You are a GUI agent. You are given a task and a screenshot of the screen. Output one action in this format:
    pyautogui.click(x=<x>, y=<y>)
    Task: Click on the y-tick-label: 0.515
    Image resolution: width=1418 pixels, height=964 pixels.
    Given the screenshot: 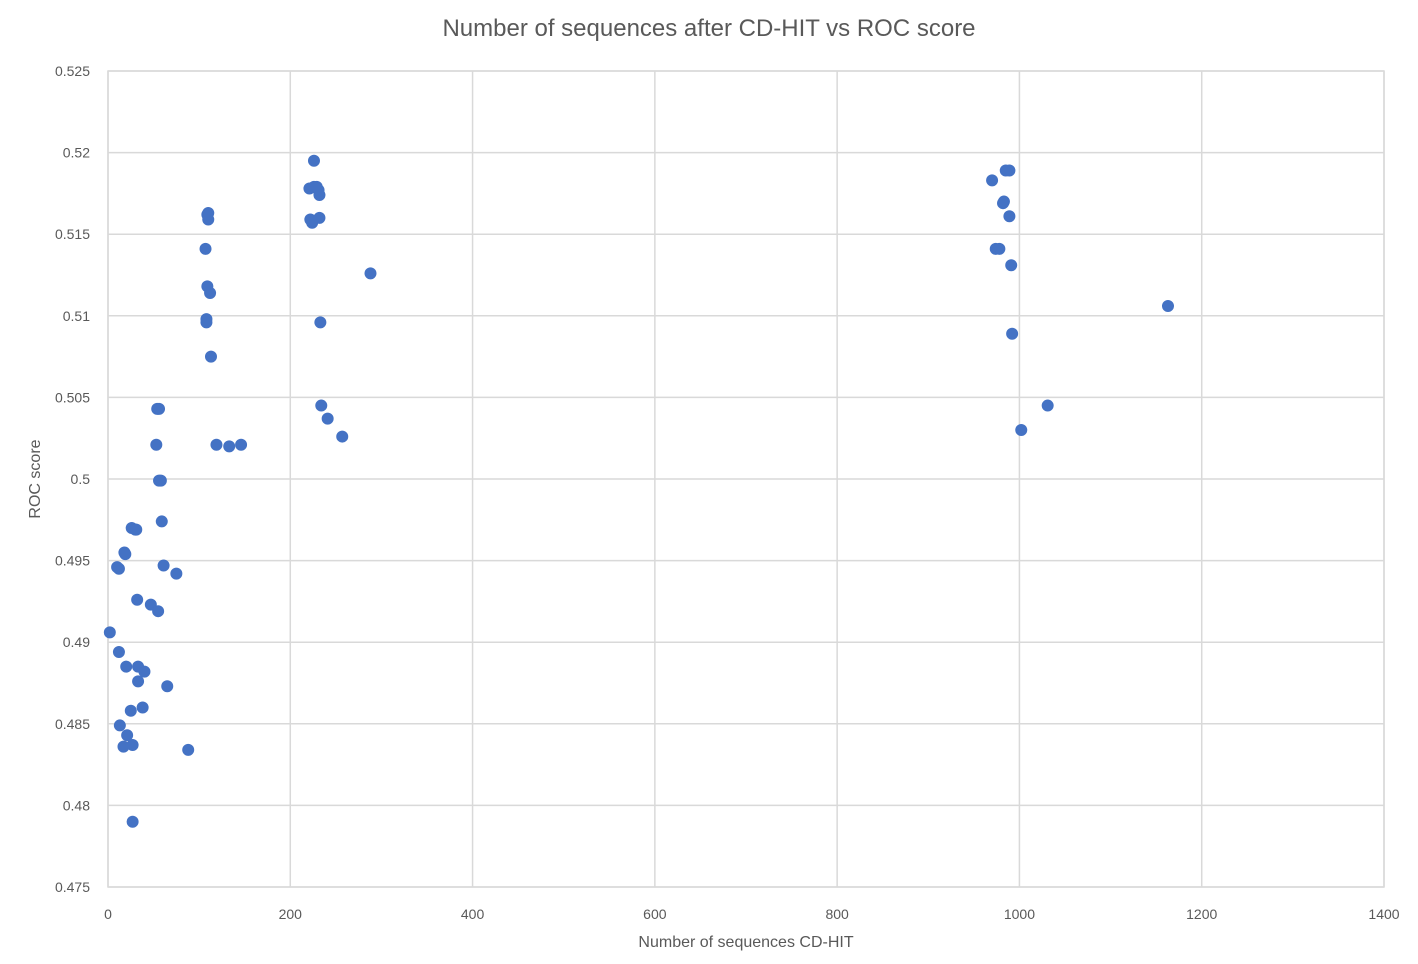 What is the action you would take?
    pyautogui.click(x=72, y=234)
    